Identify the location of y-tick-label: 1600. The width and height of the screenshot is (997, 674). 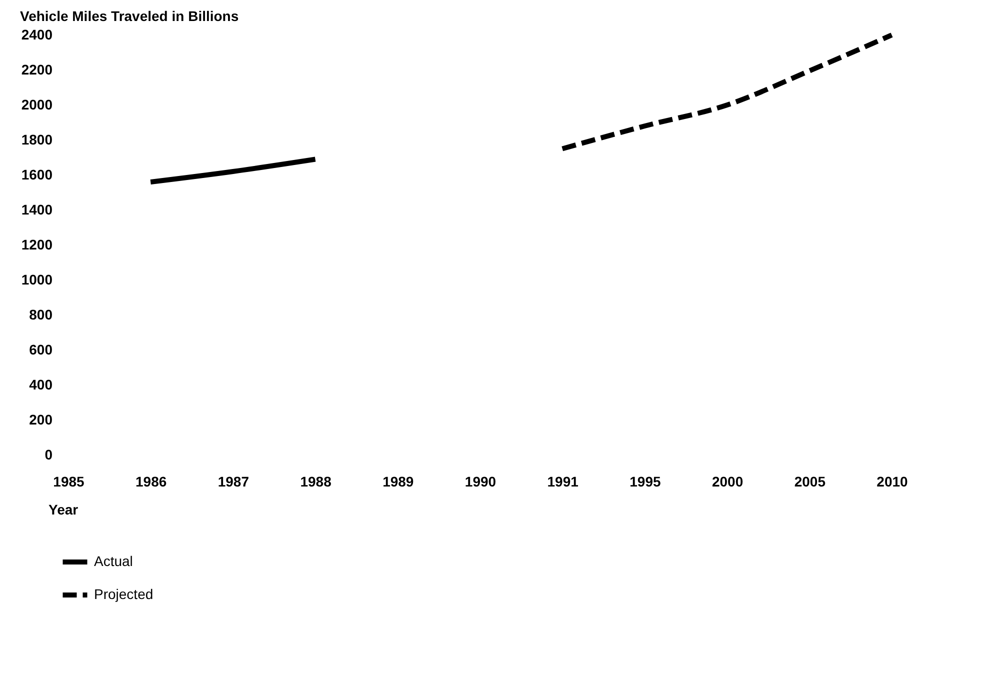
(37, 174).